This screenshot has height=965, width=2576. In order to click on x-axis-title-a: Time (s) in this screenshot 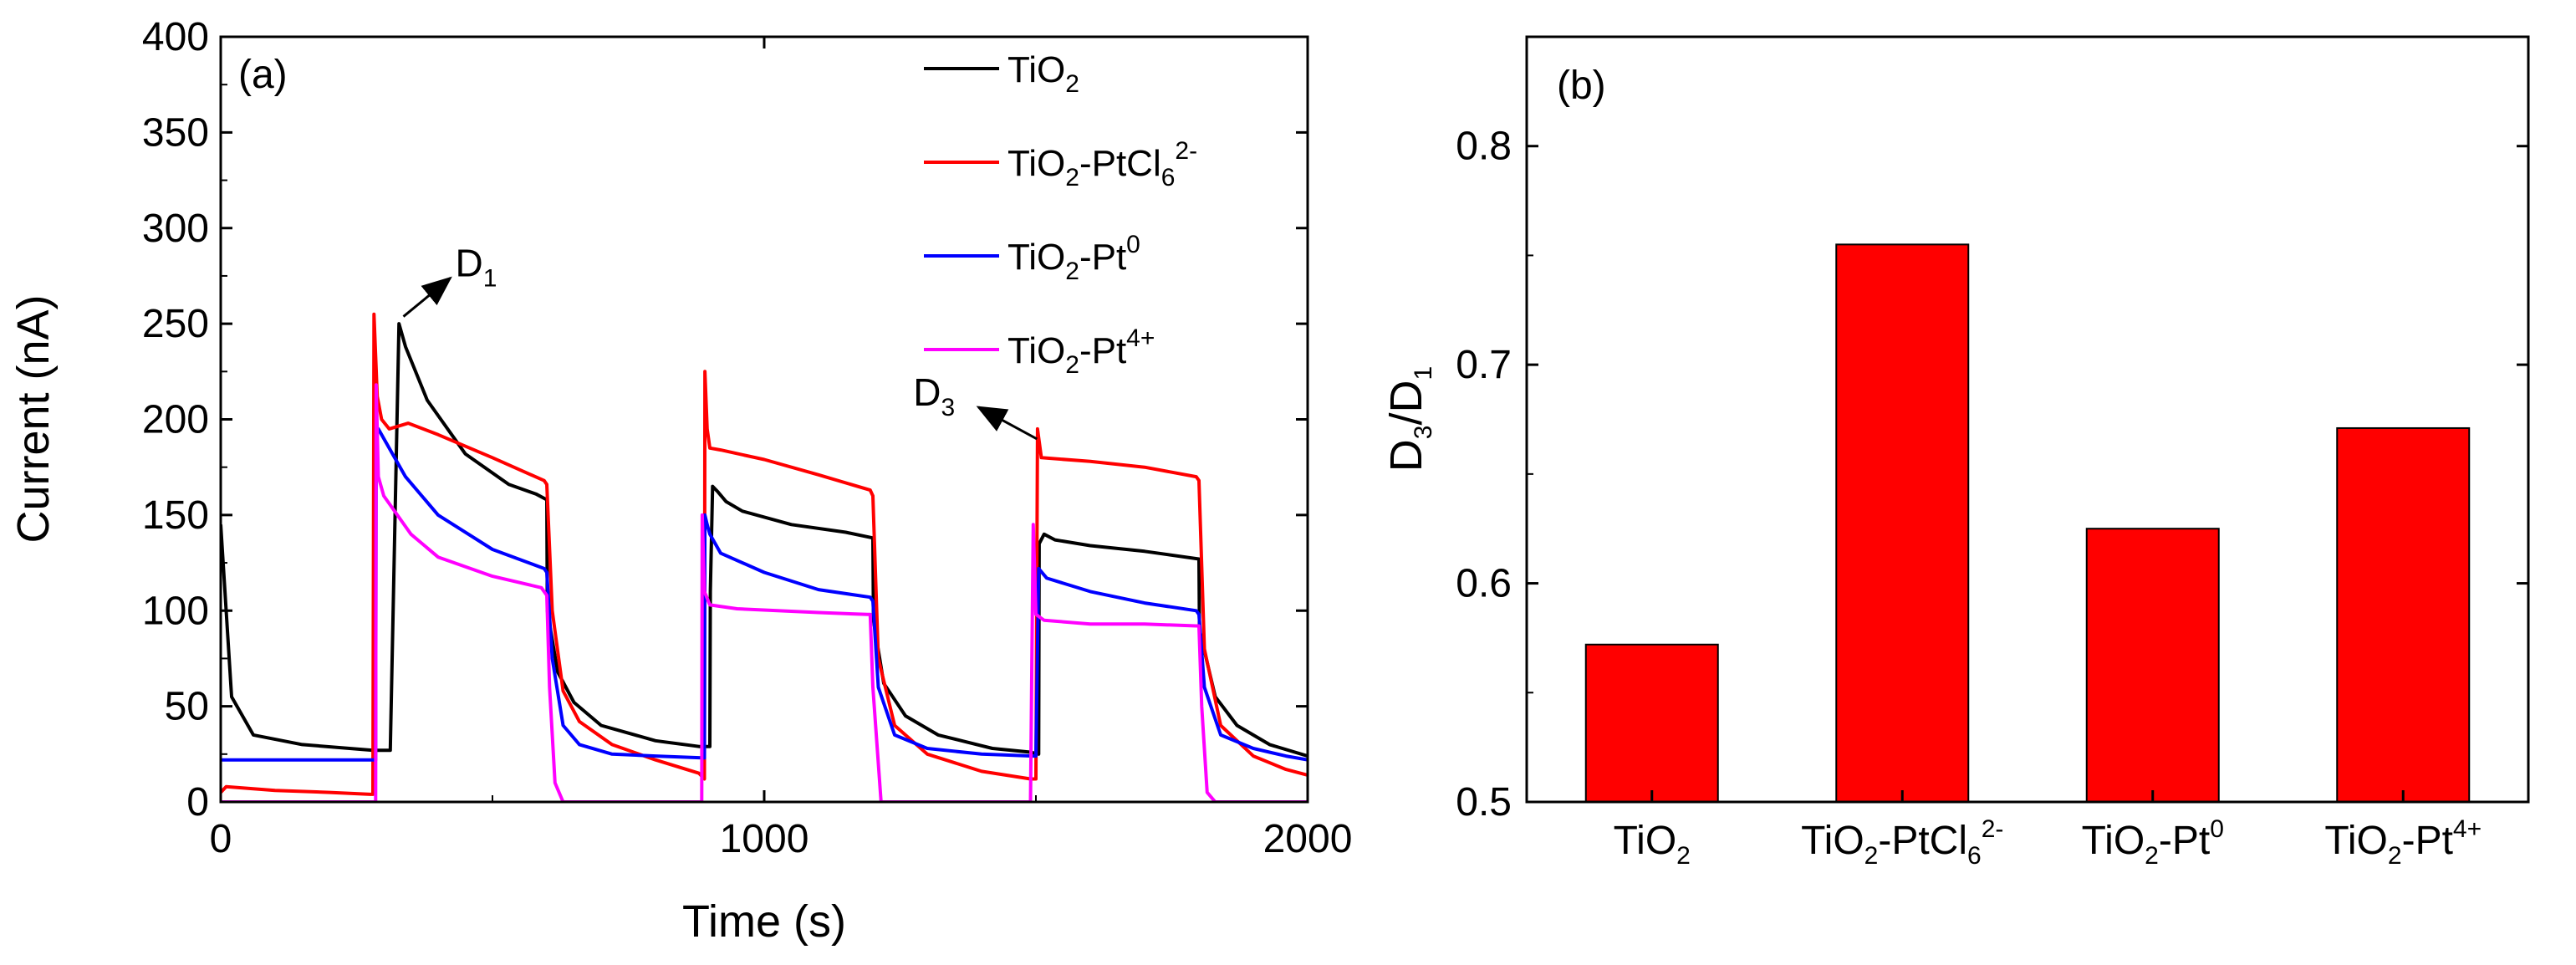, I will do `click(764, 921)`.